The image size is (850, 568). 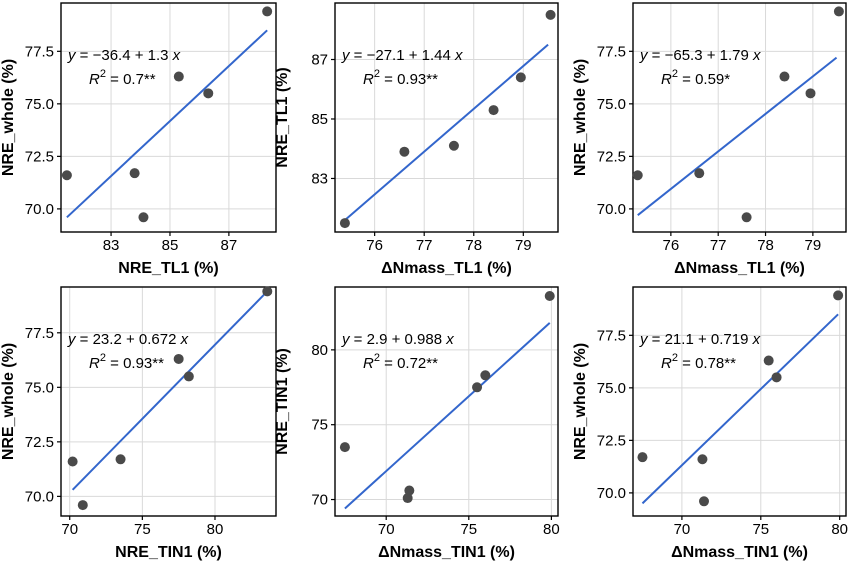 I want to click on y-axis-label: NRE_TL1 (%), so click(x=282, y=117).